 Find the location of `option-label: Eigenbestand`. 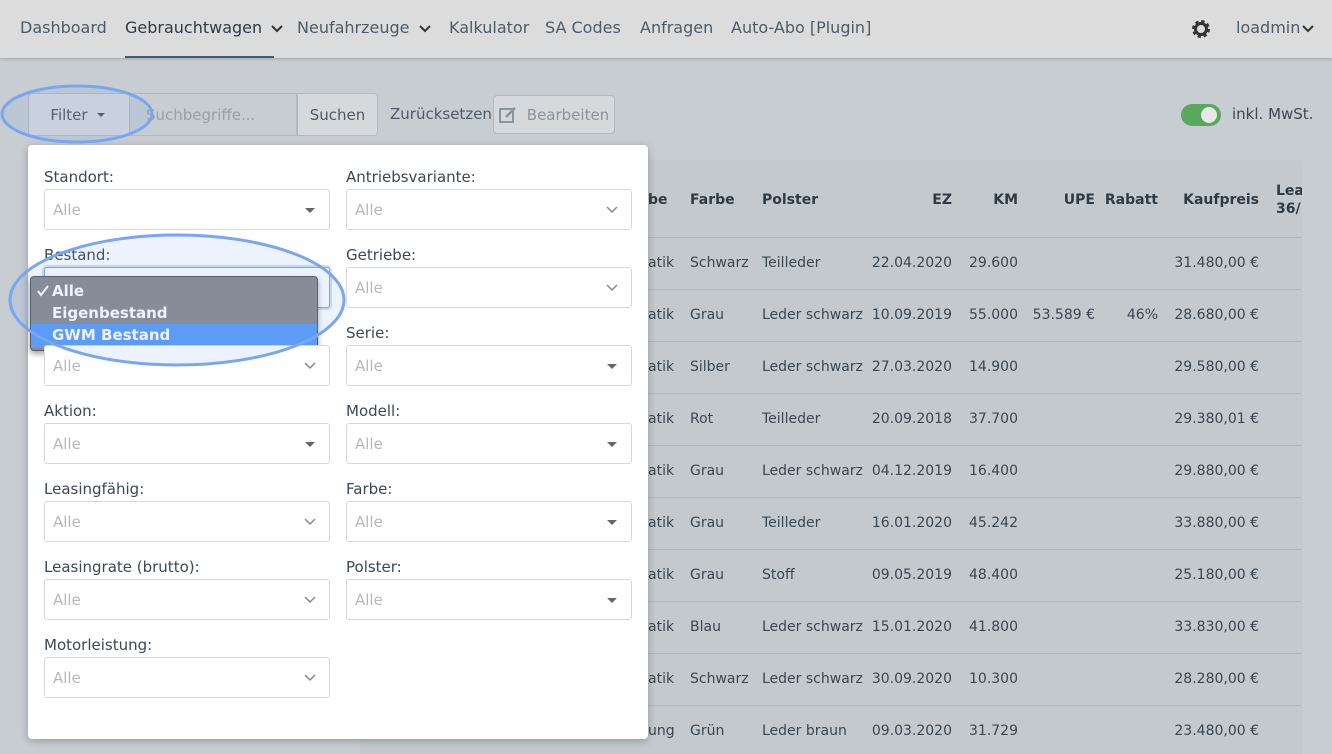

option-label: Eigenbestand is located at coordinates (110, 313).